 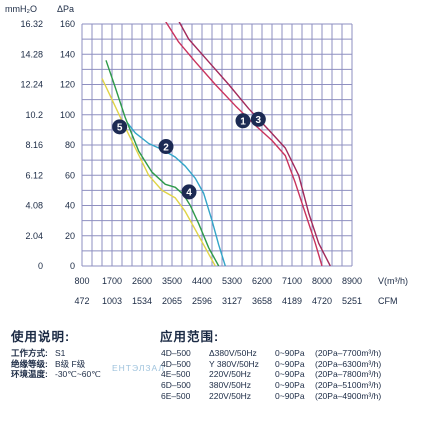 What do you see at coordinates (31, 85) in the screenshot?
I see `y-tick-mmh2o: 12.24` at bounding box center [31, 85].